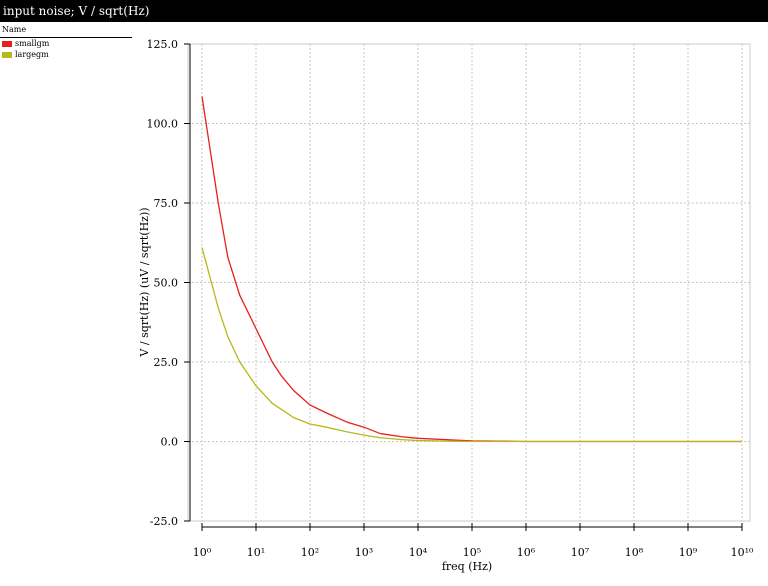 The width and height of the screenshot is (768, 586). I want to click on legend-label: largegm, so click(32, 54).